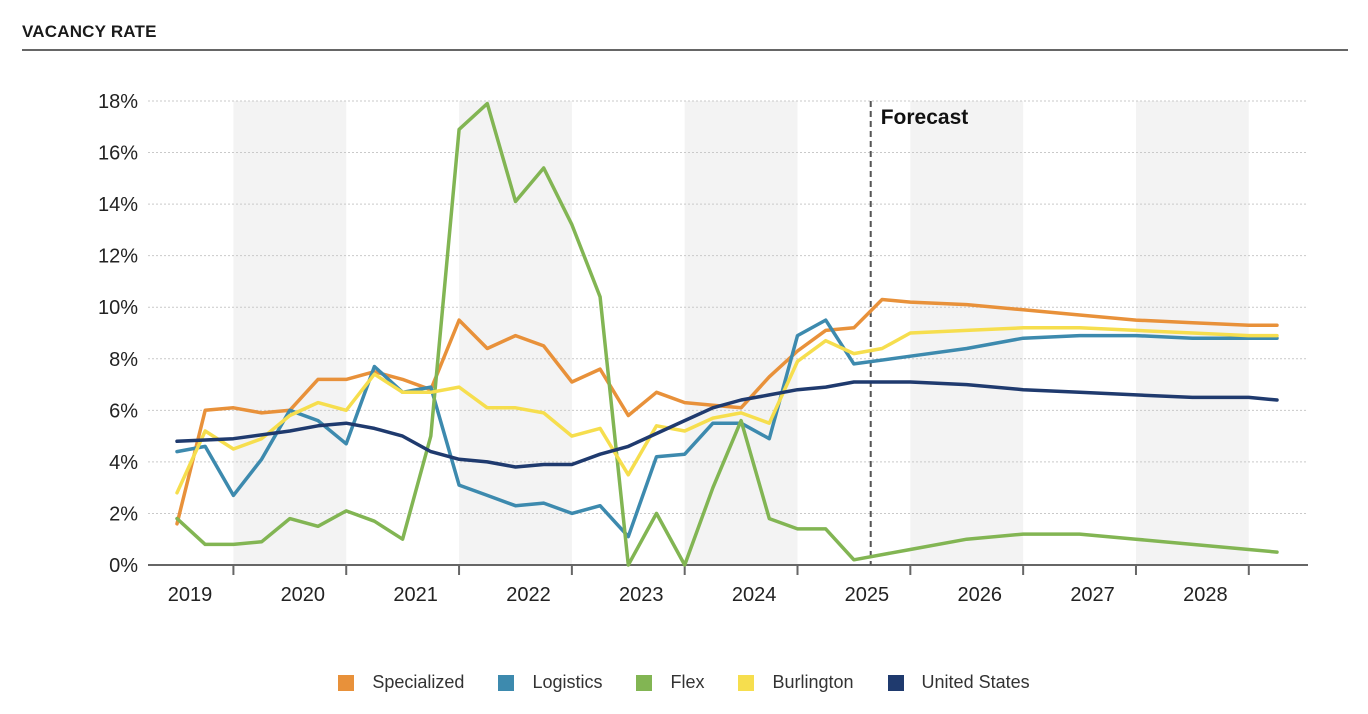 The image size is (1368, 714). What do you see at coordinates (123, 360) in the screenshot?
I see `y-tick-label: 8%` at bounding box center [123, 360].